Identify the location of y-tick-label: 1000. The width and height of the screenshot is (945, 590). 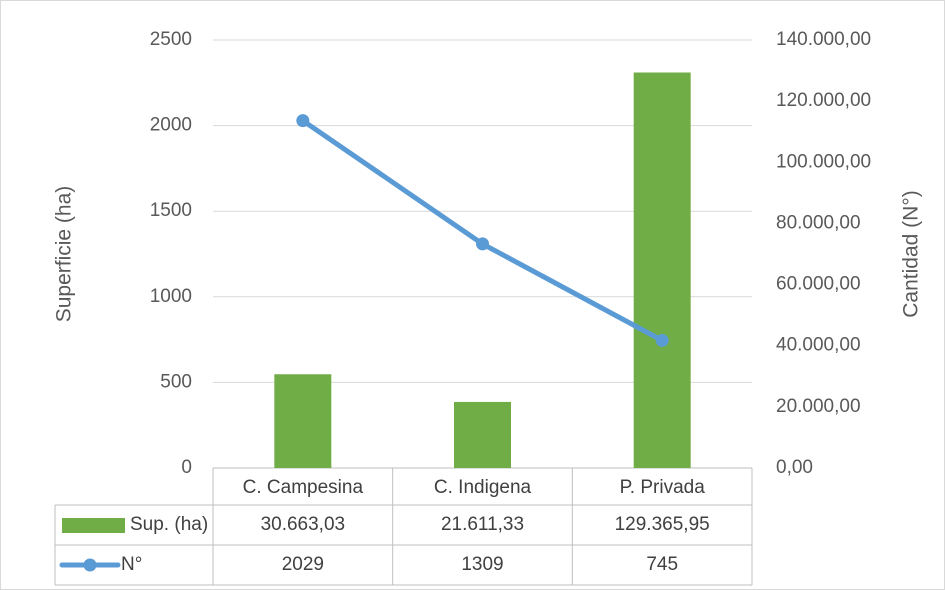
(171, 296).